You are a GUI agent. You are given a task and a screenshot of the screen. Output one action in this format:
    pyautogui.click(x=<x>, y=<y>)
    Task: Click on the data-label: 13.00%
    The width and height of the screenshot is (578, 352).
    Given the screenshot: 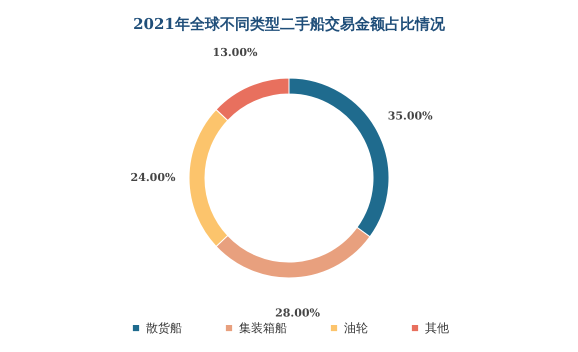 What is the action you would take?
    pyautogui.click(x=235, y=53)
    